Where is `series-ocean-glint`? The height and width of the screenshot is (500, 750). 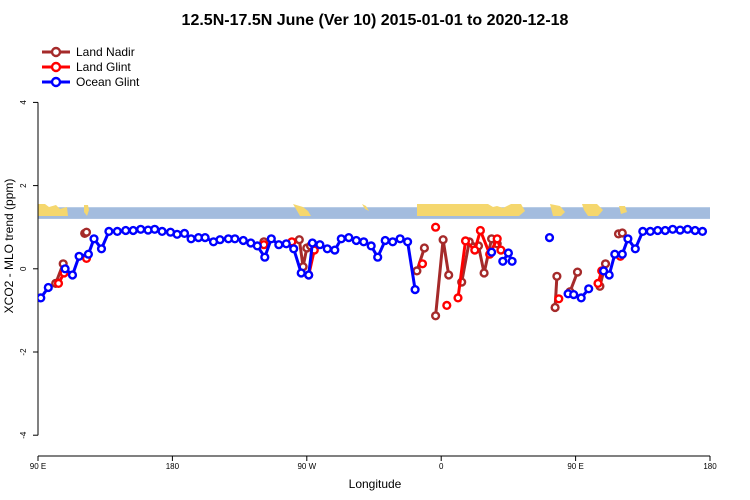 series-ocean-glint is located at coordinates (373, 263).